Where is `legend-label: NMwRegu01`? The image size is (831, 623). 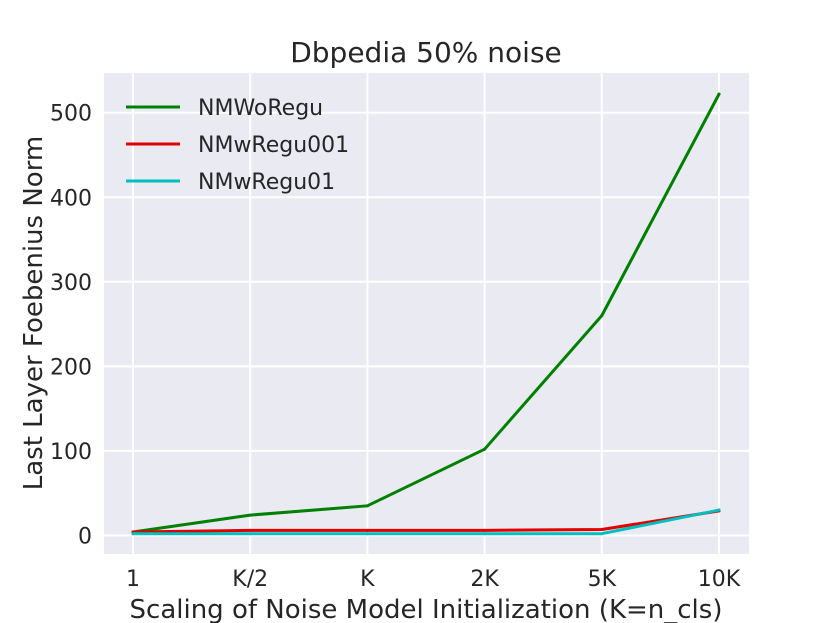
legend-label: NMwRegu01 is located at coordinates (266, 182).